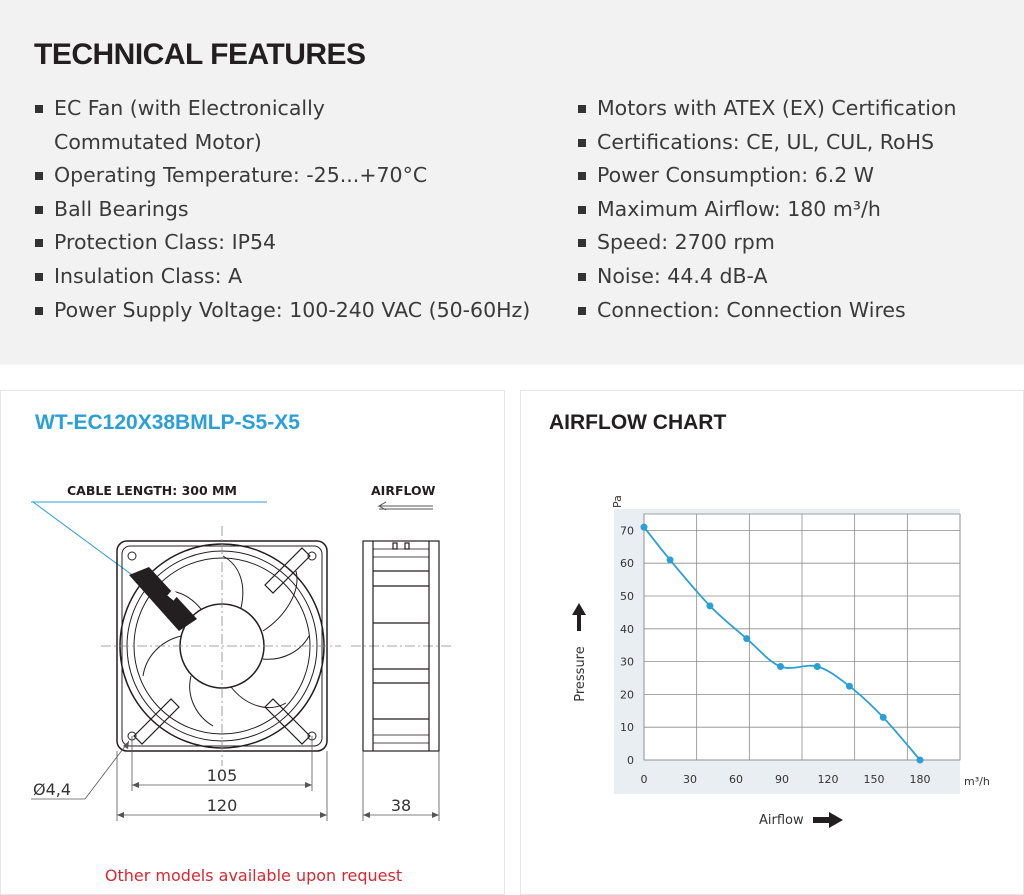 This screenshot has width=1024, height=895. Describe the element at coordinates (282, 243) in the screenshot. I see `feature-item: Protection Class: IP54` at that location.